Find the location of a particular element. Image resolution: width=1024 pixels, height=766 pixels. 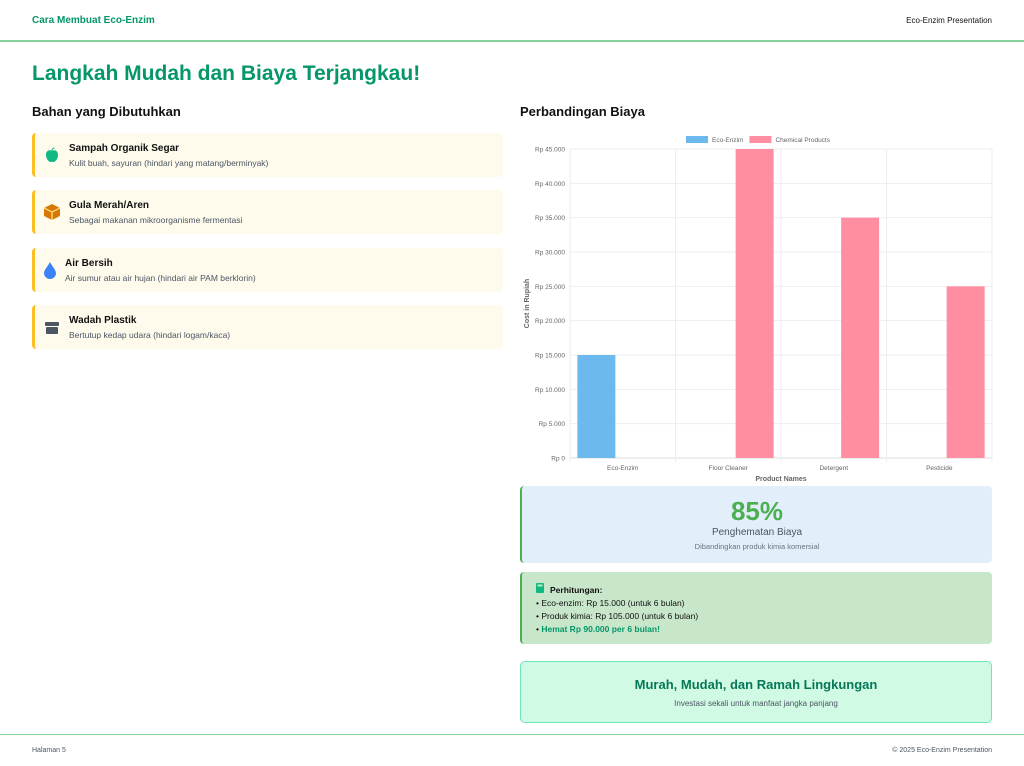

calculation-line: • Eco-enzim: Rp 15.000 (untuk 6 bulan) is located at coordinates (610, 603).